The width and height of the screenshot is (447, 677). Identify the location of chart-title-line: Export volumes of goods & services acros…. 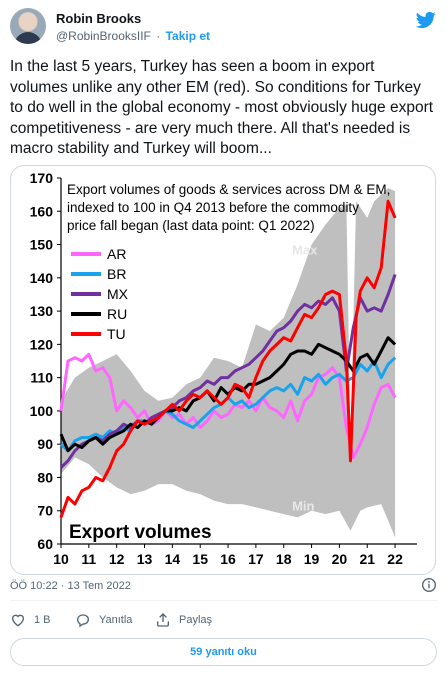
(228, 189).